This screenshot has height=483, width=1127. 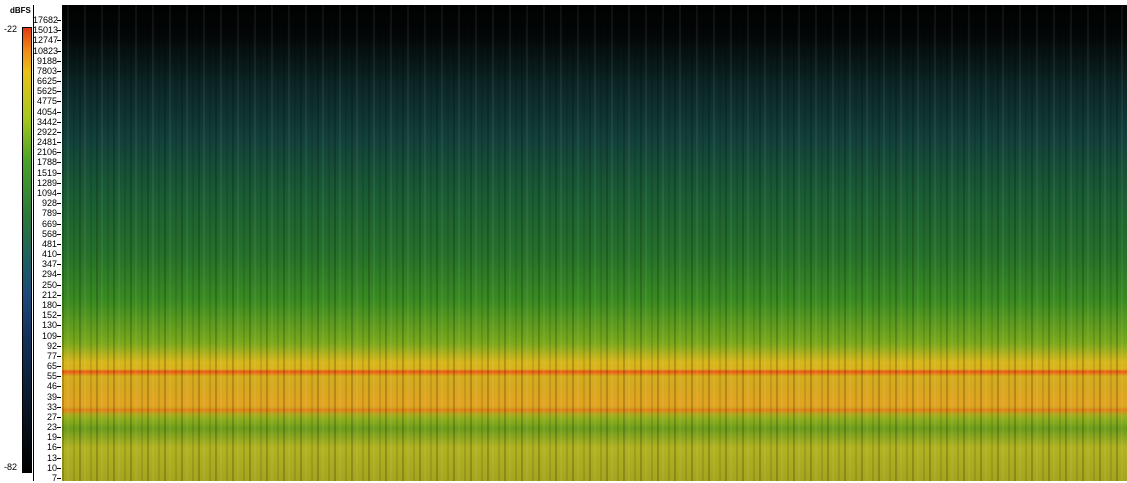 What do you see at coordinates (46, 152) in the screenshot?
I see `frequency-label: 2106` at bounding box center [46, 152].